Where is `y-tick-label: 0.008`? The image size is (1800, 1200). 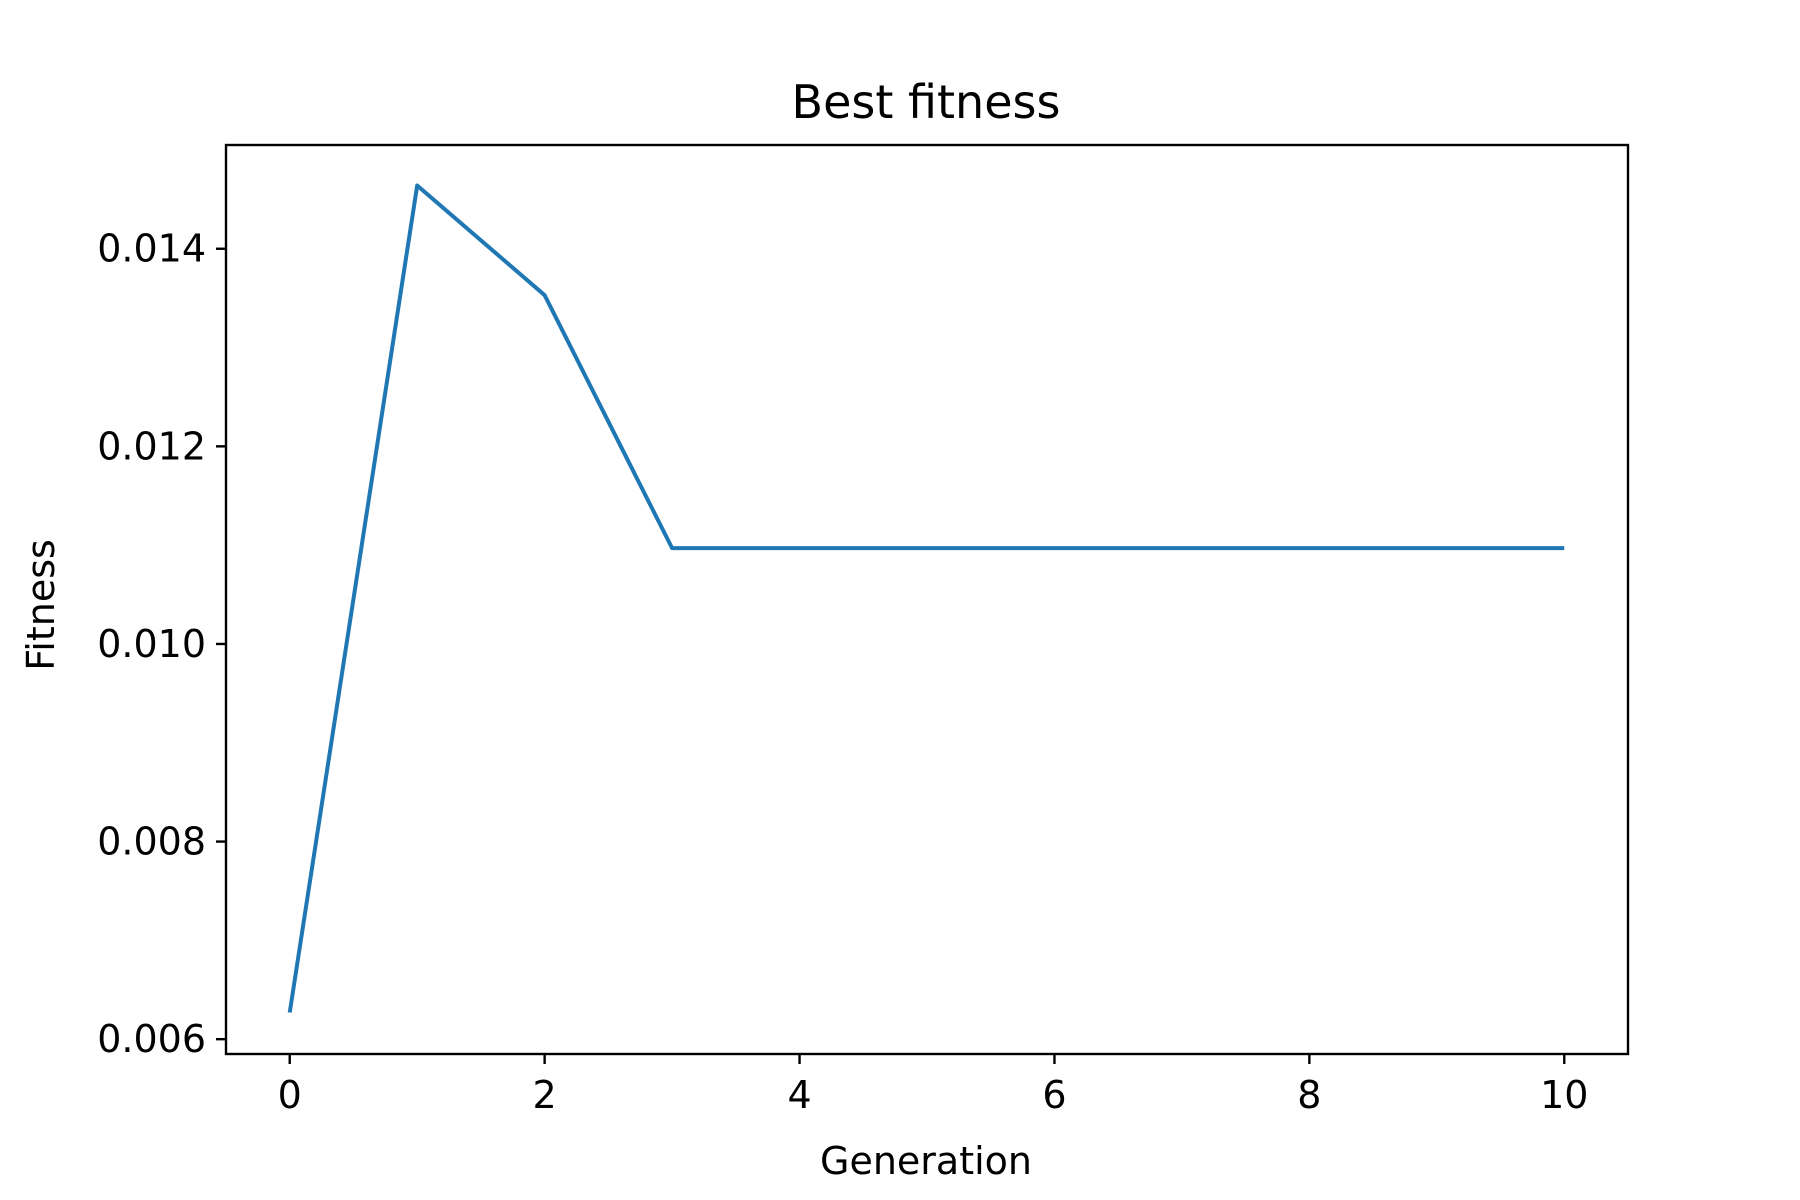 y-tick-label: 0.008 is located at coordinates (151, 842).